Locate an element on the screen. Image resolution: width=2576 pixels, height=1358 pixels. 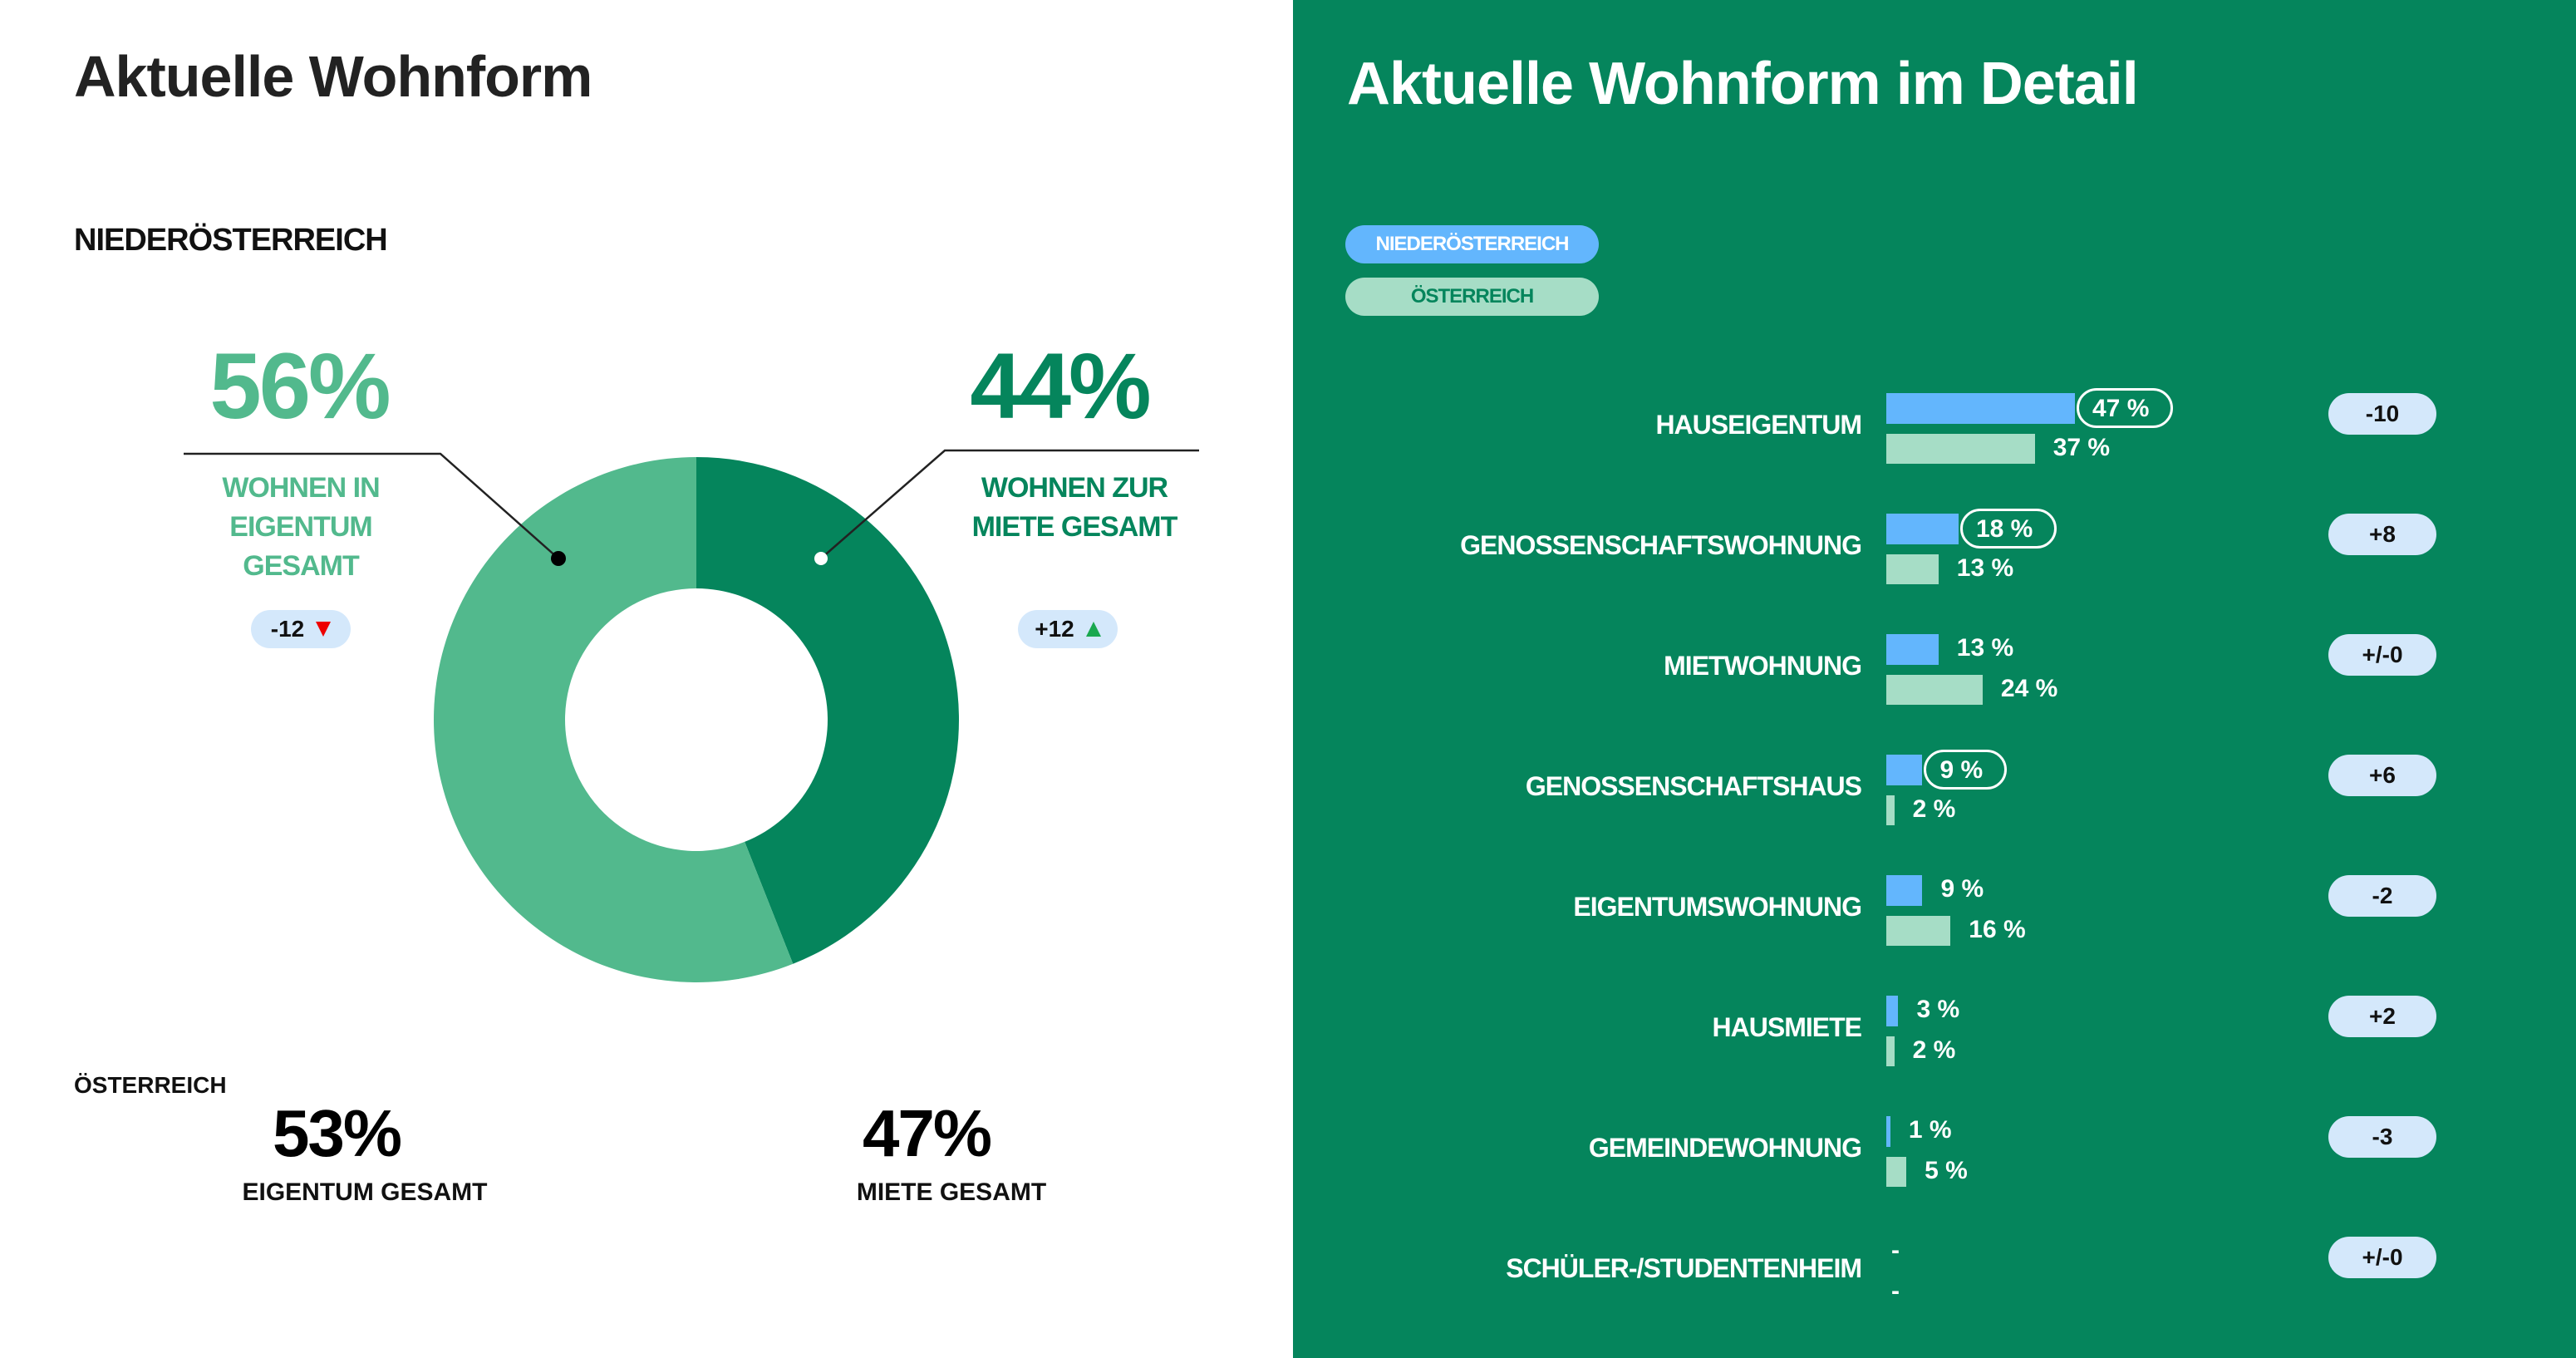
austria-eigentum-label: EIGENTUM GESAMT is located at coordinates (365, 1192).